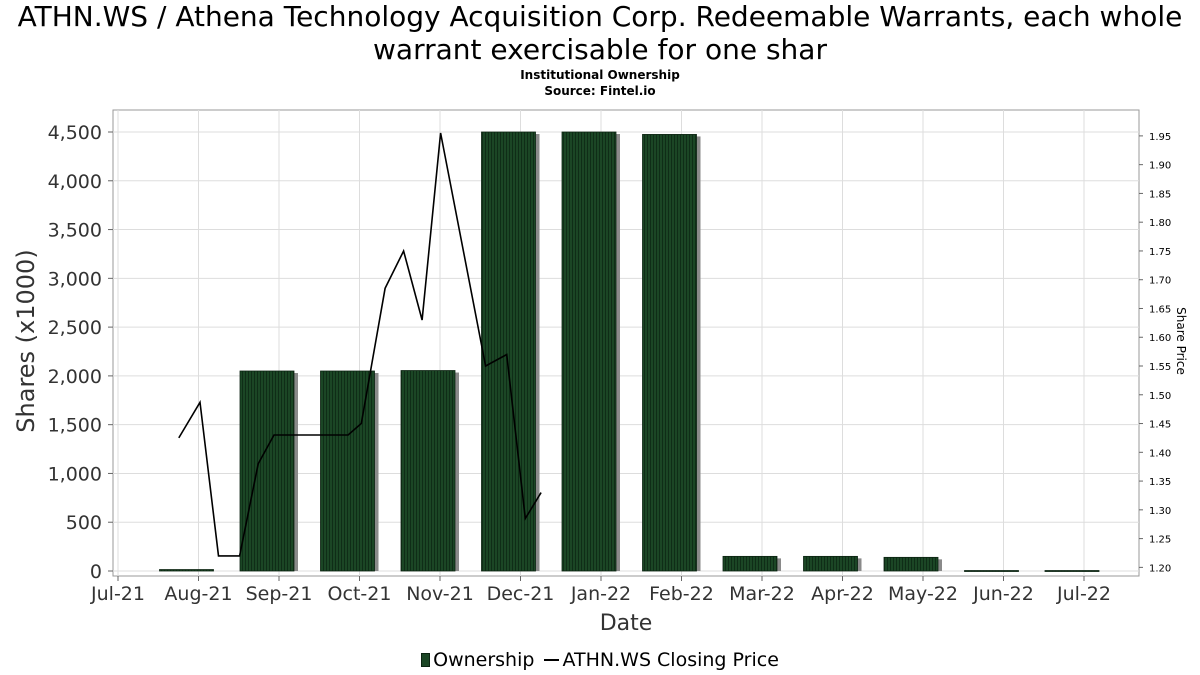 This screenshot has height=675, width=1200. What do you see at coordinates (484, 659) in the screenshot?
I see `legend-ownership-label: Ownership` at bounding box center [484, 659].